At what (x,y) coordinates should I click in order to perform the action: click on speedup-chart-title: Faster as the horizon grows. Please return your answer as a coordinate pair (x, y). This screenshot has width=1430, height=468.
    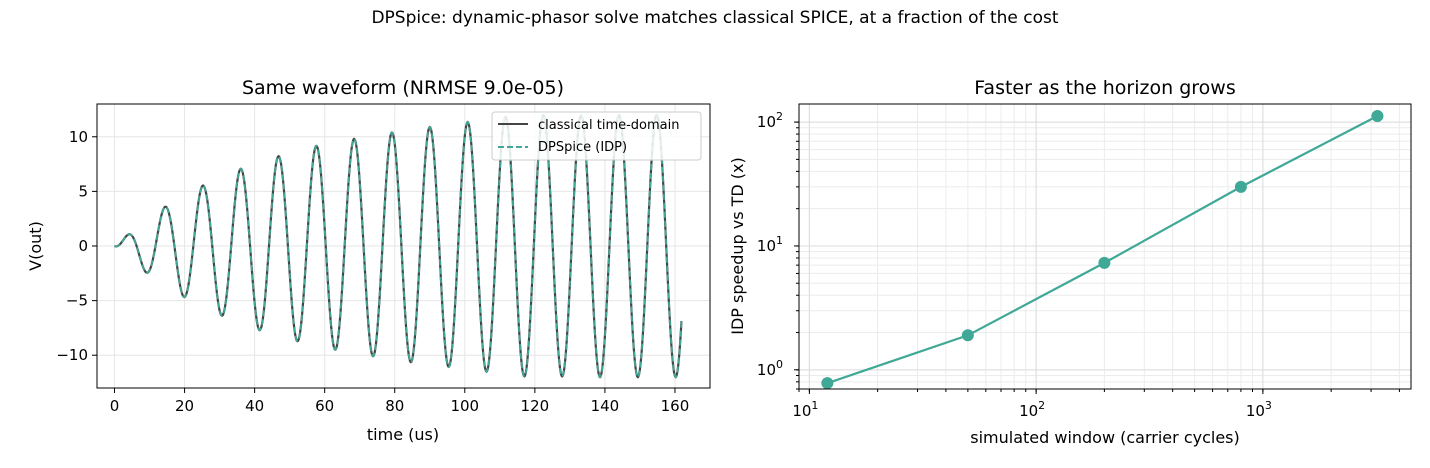
    Looking at the image, I should click on (1104, 88).